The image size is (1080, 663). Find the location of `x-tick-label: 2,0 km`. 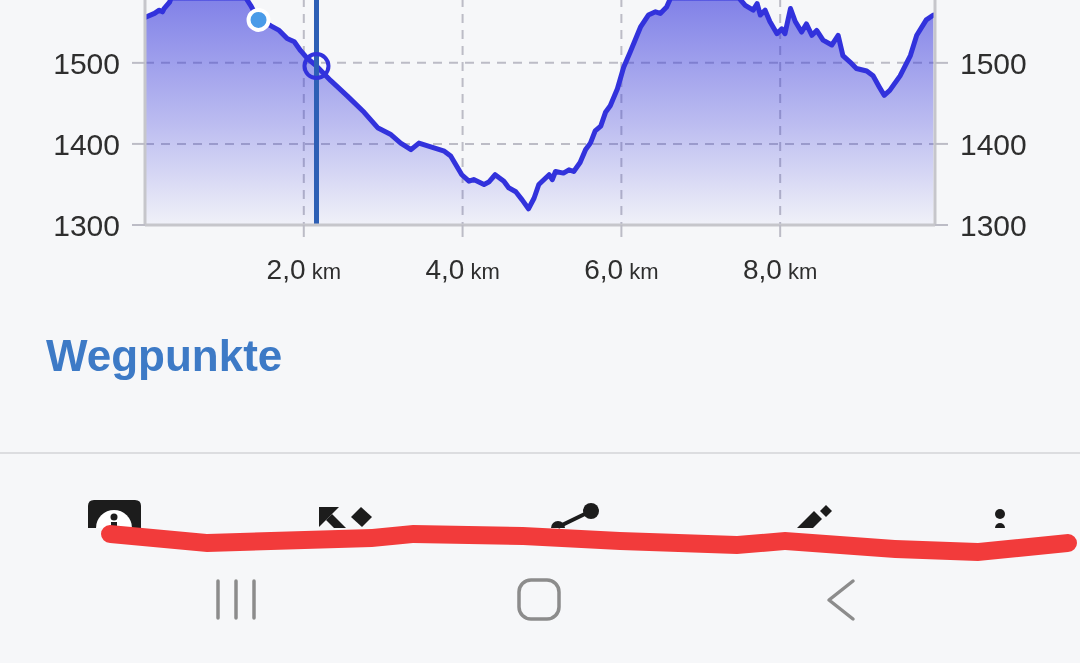

x-tick-label: 2,0 km is located at coordinates (303, 269).